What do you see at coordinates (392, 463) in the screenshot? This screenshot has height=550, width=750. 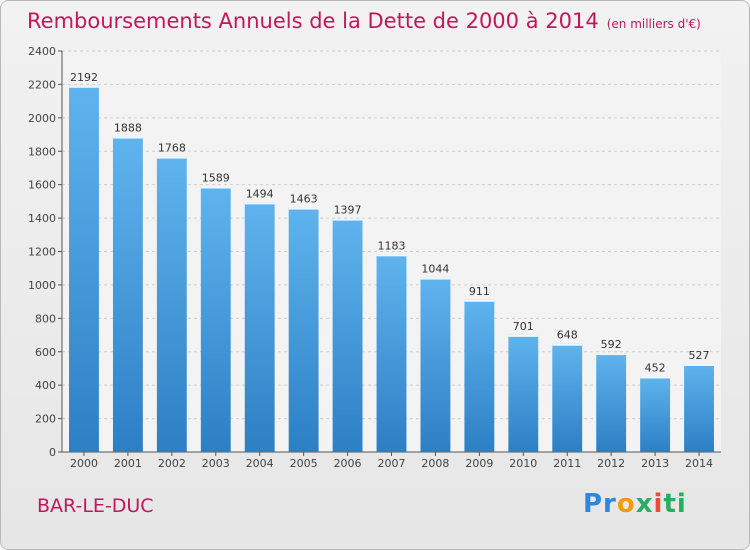 I see `x-tick-label: 2007` at bounding box center [392, 463].